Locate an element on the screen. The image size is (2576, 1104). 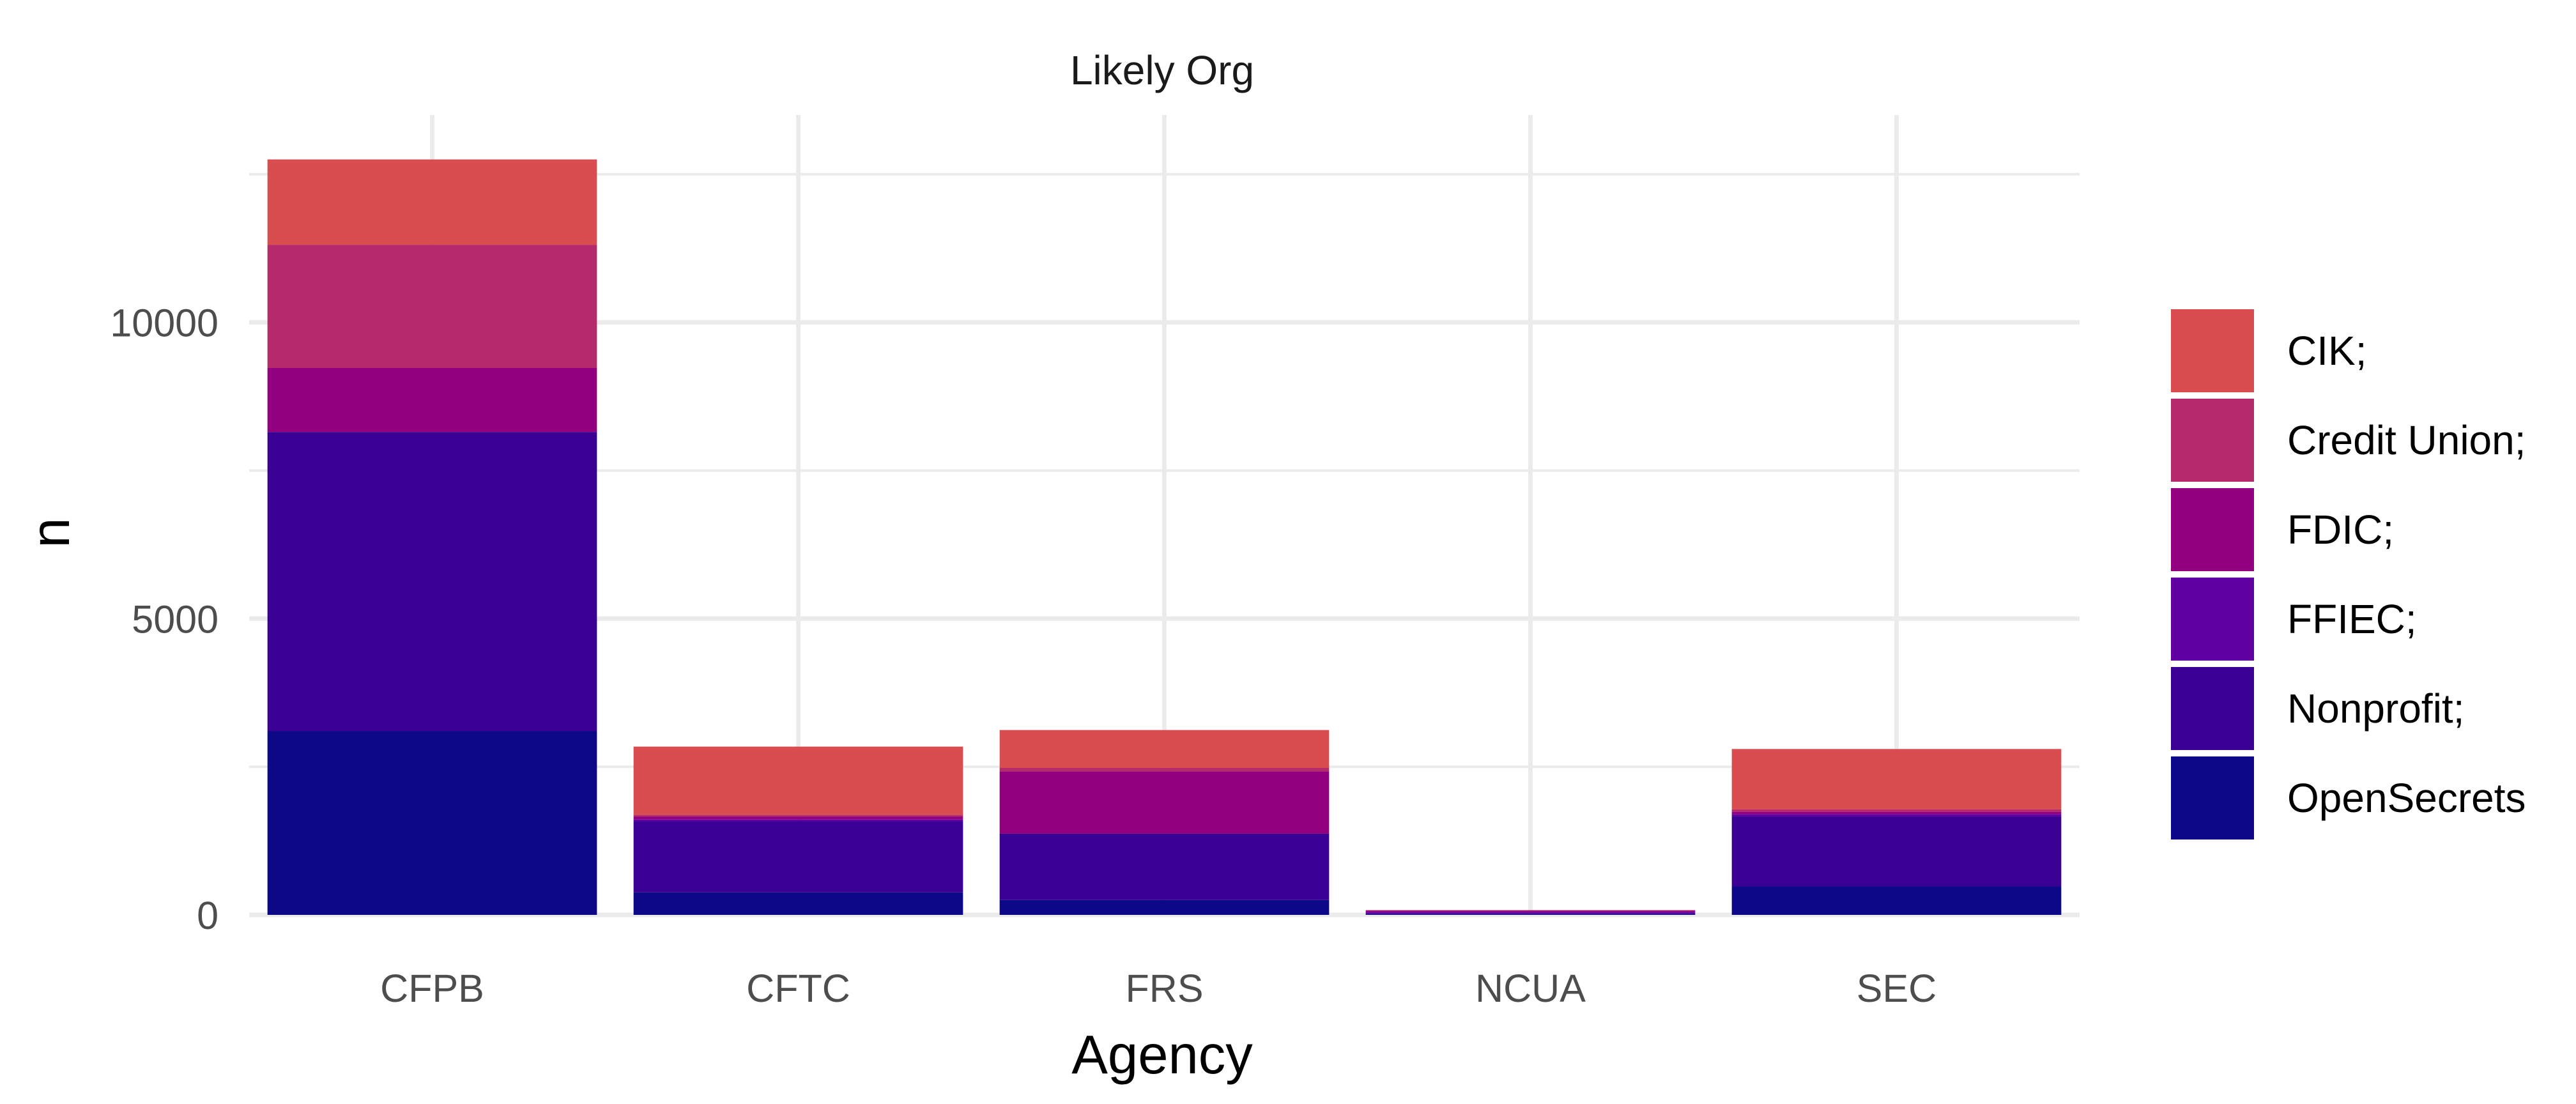
bar-cfpb-credit-union is located at coordinates (432, 307).